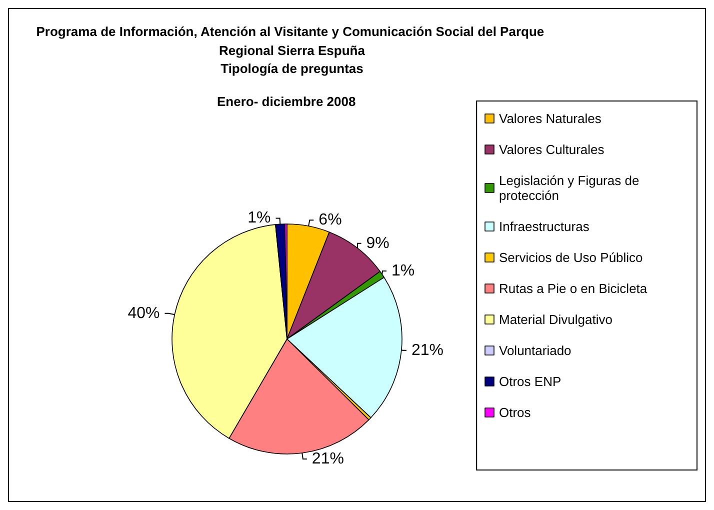  Describe the element at coordinates (552, 149) in the screenshot. I see `legend-label: Valores Culturales` at that location.